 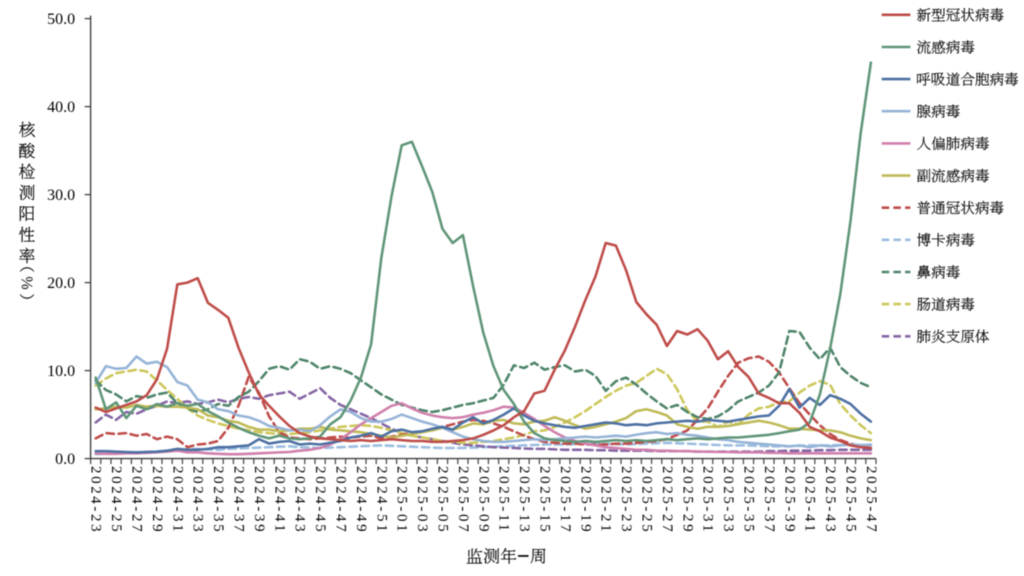 I want to click on svg-text: 2025-23, so click(x=626, y=500).